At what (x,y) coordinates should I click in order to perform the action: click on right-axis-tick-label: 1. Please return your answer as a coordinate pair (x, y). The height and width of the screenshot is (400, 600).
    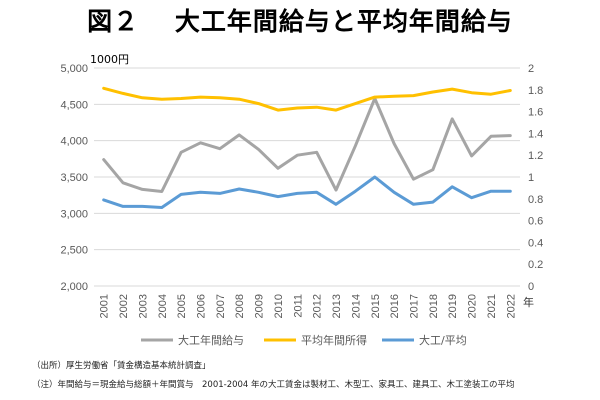
    Looking at the image, I should click on (531, 178).